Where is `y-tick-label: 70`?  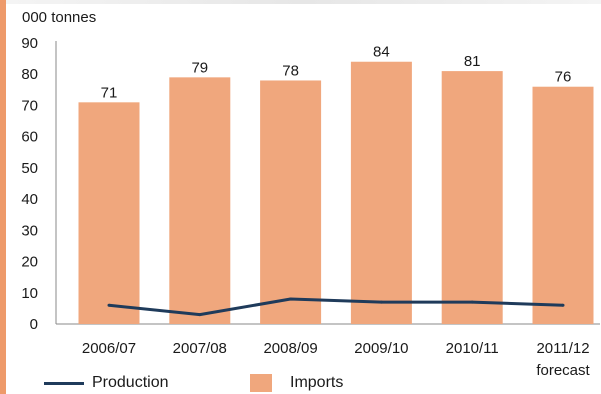 y-tick-label: 70 is located at coordinates (29, 105).